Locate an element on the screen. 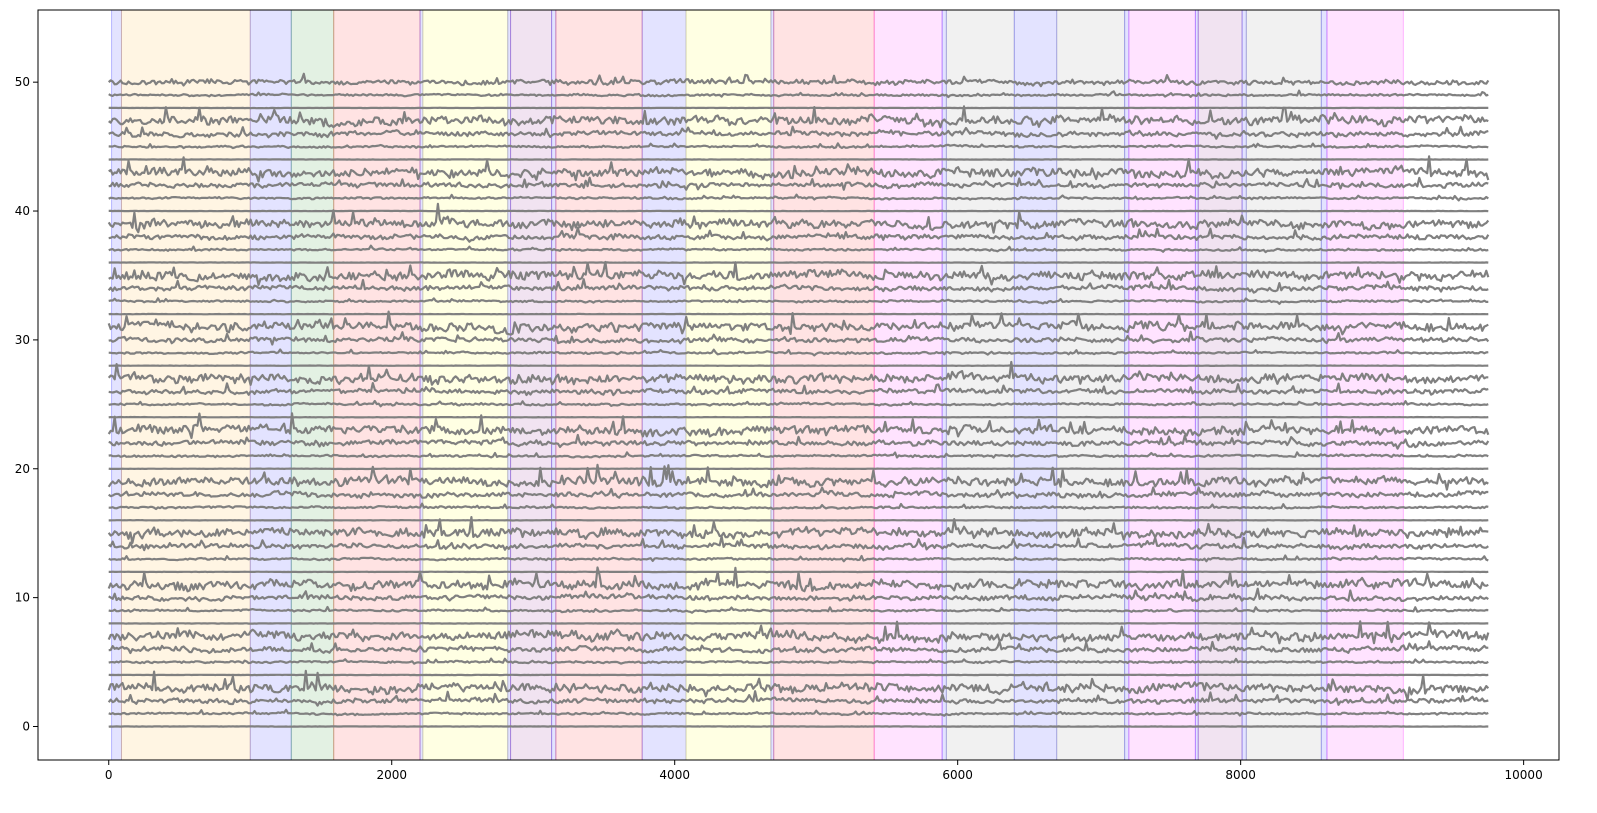 The image size is (1597, 813). x-tick-label: 4000 is located at coordinates (674, 775).